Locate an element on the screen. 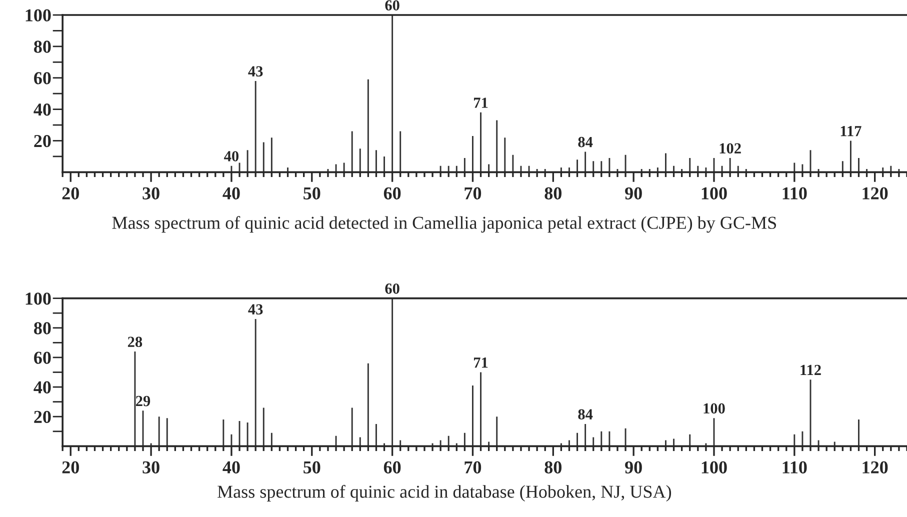  annotation: 112 is located at coordinates (810, 369).